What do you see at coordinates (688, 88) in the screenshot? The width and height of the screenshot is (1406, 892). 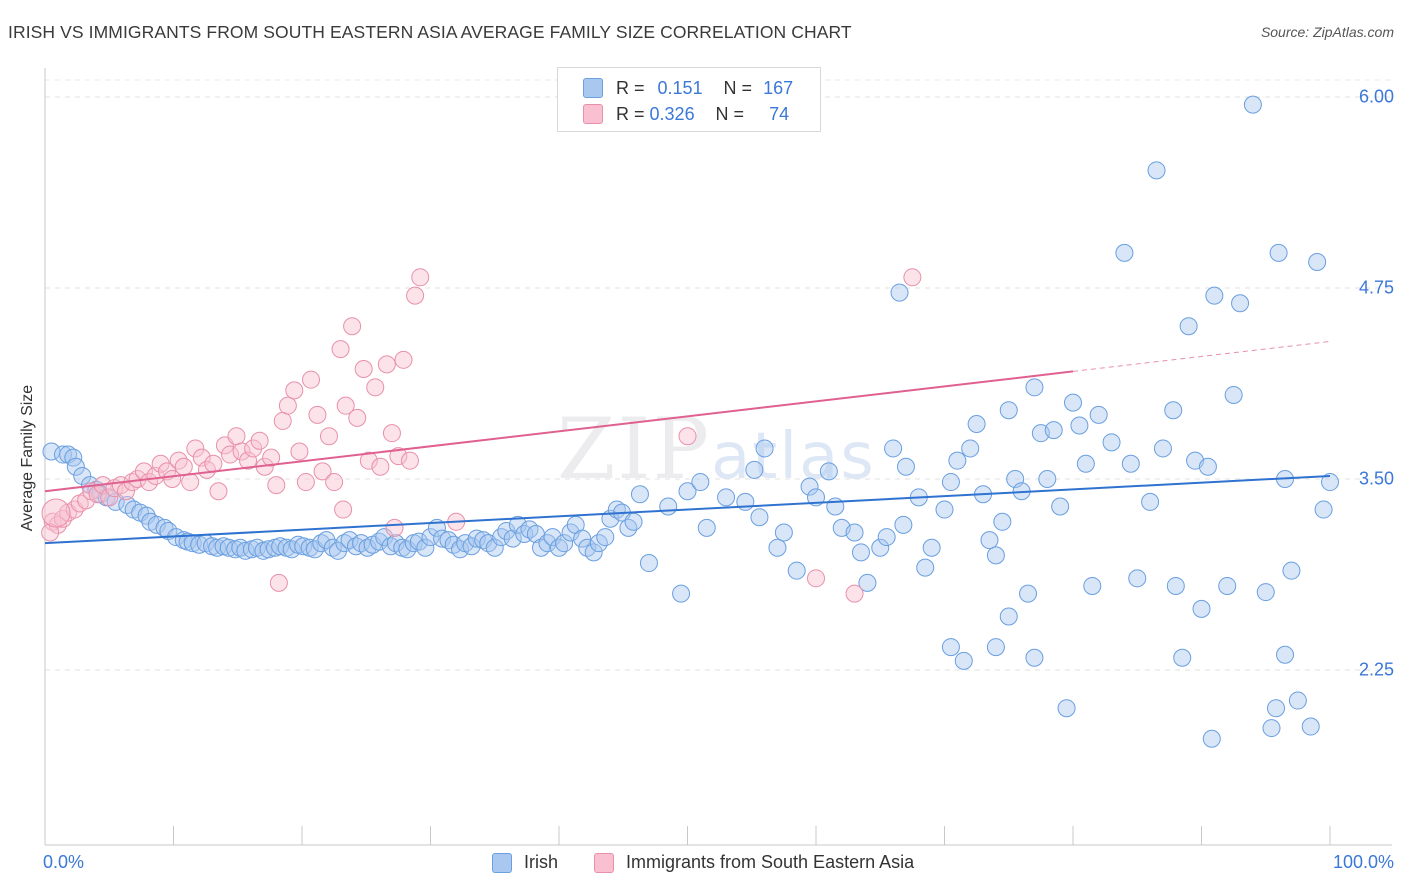 I see `stats-legend-row-irish: R = 0.151 N = 167` at bounding box center [688, 88].